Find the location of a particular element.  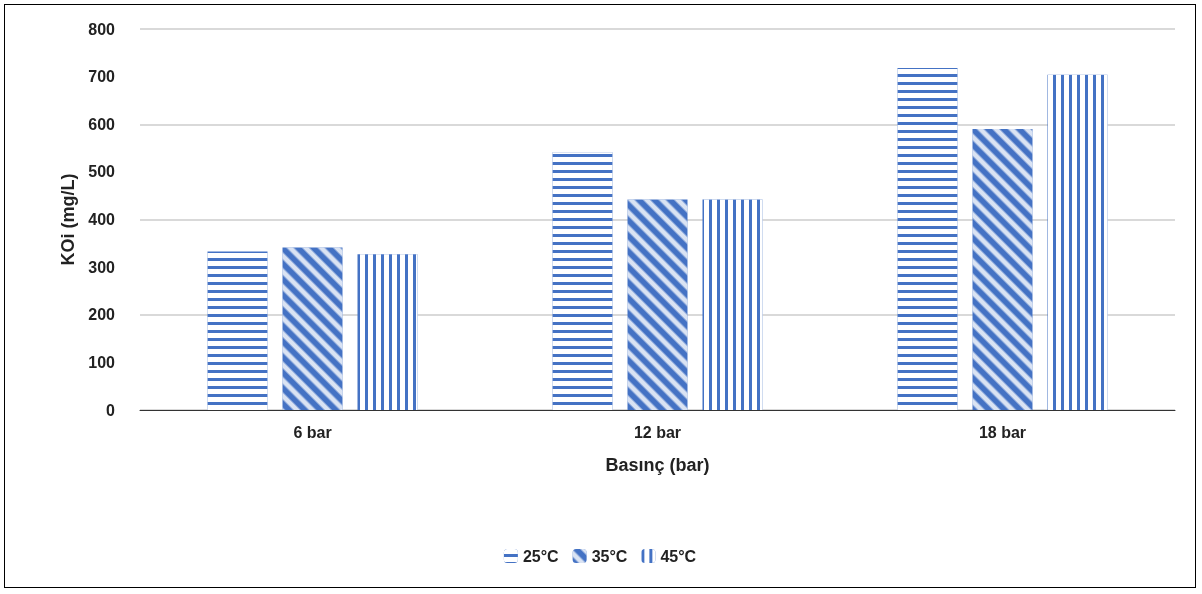

y-tick-label: 200 is located at coordinates (102, 315).